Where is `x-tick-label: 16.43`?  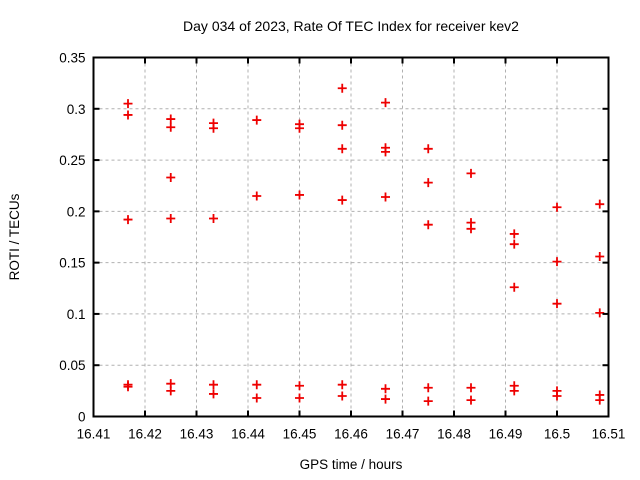 x-tick-label: 16.43 is located at coordinates (197, 434).